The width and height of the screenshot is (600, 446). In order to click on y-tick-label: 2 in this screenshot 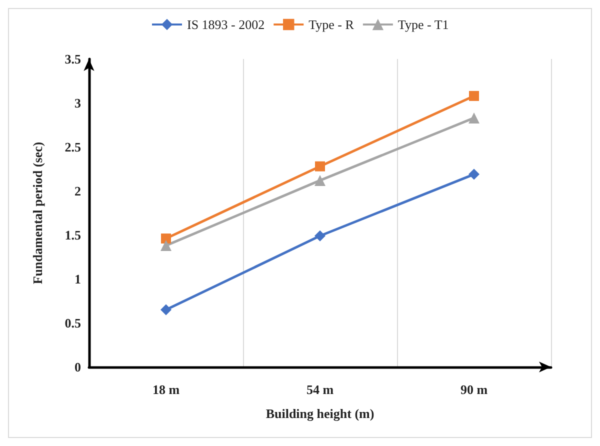, I will do `click(77, 191)`.